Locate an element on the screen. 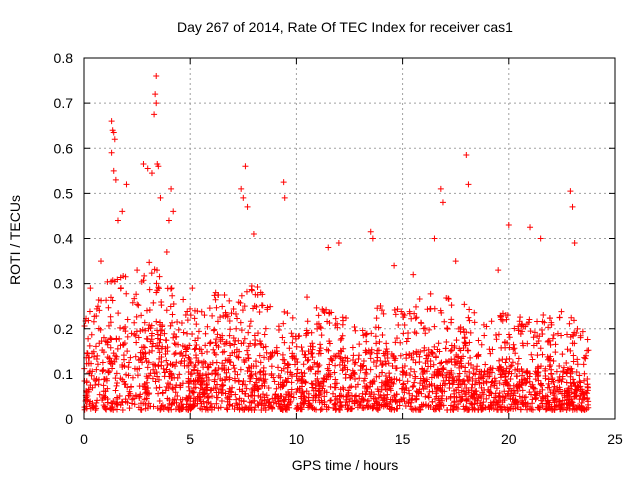 This screenshot has height=480, width=640. y-tick-label: 0.6 is located at coordinates (64, 148).